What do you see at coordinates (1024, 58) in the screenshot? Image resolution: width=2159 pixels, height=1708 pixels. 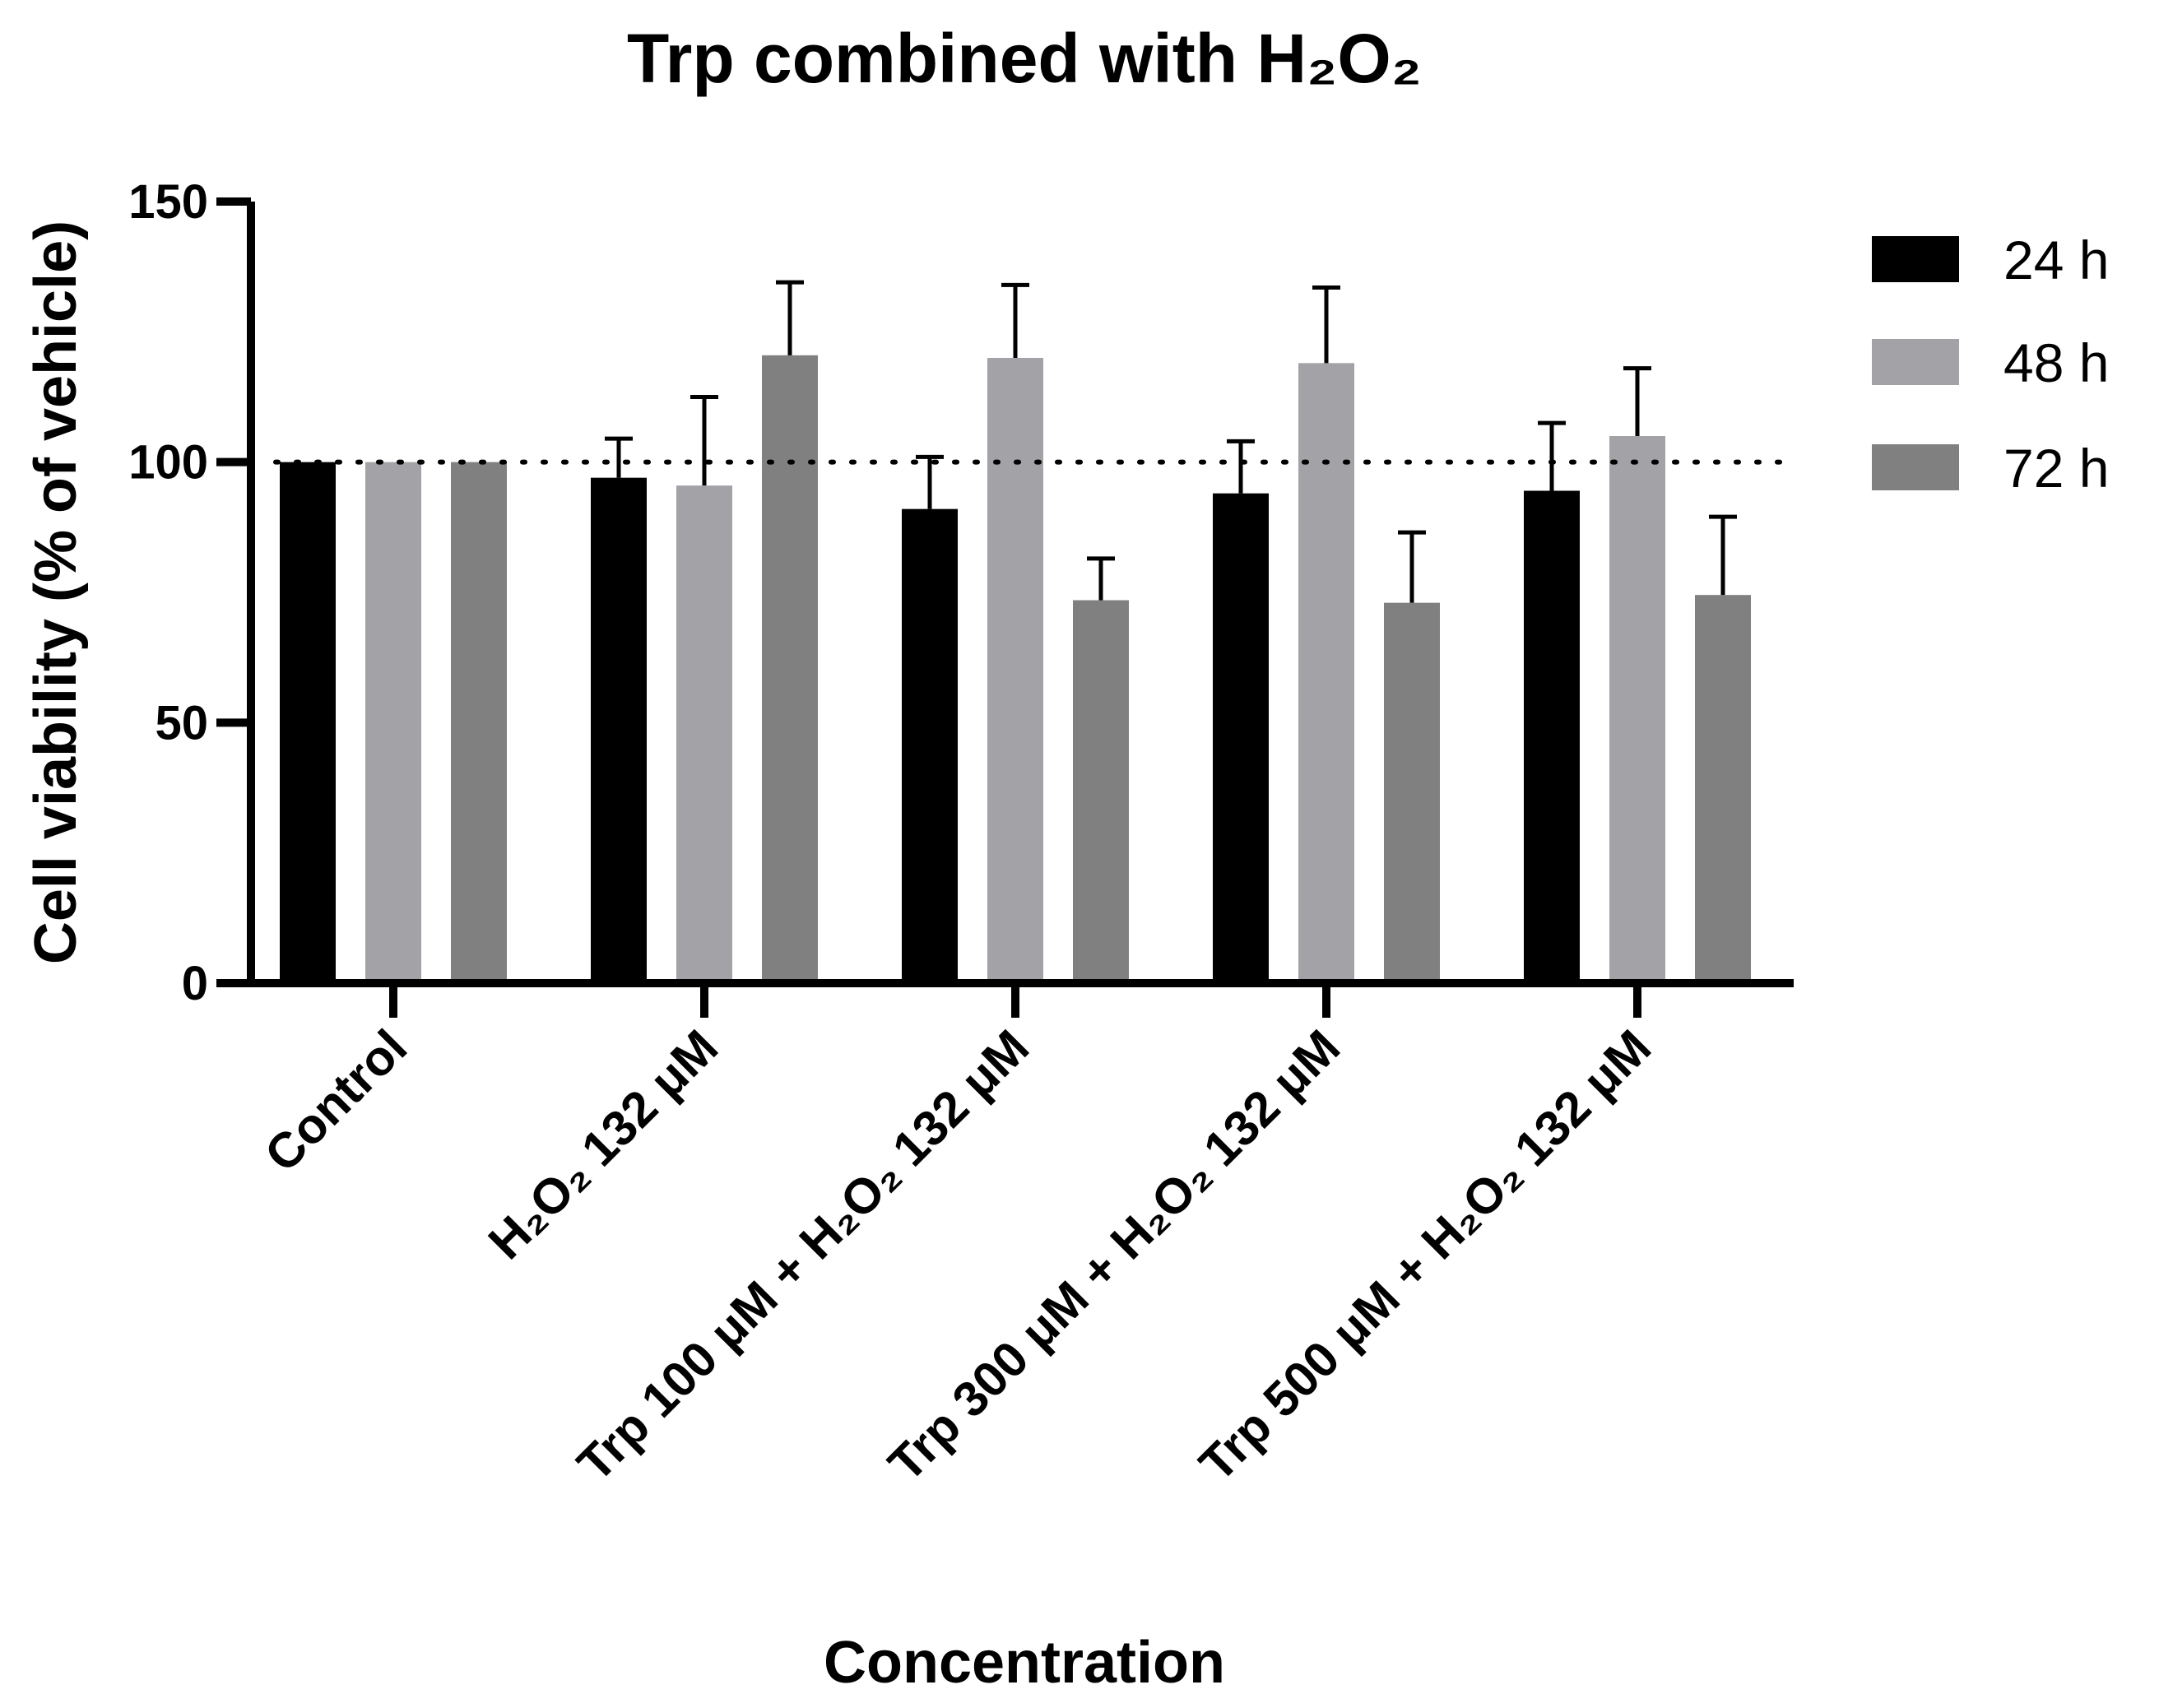 I see `chart-title: Trp combined with H₂O₂` at bounding box center [1024, 58].